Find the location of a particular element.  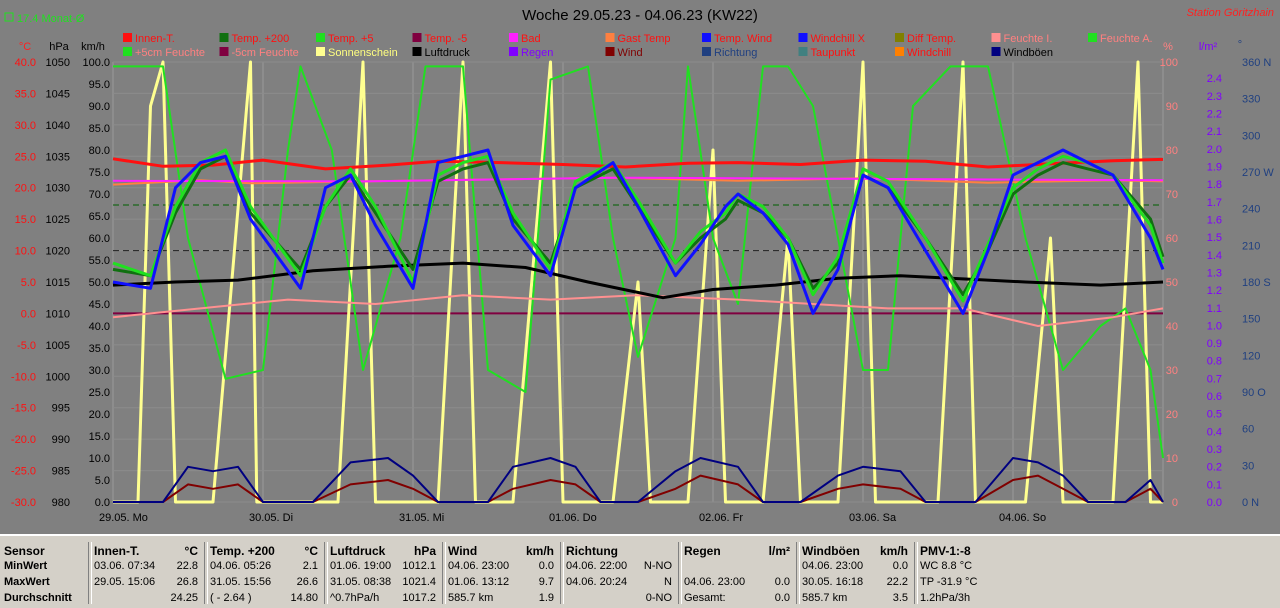

legend-label: Temp. Wind is located at coordinates (743, 39).